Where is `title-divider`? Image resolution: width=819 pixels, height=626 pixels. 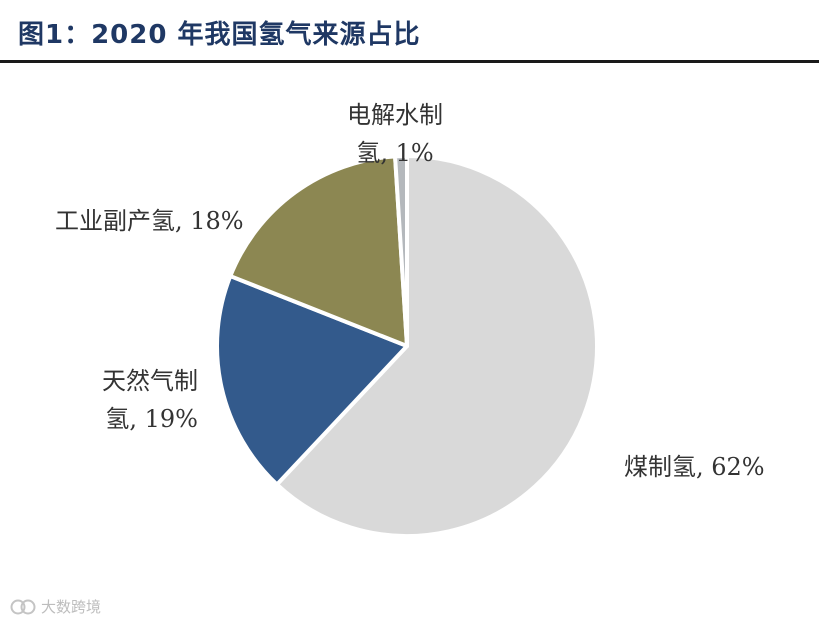
title-divider is located at coordinates (409, 61).